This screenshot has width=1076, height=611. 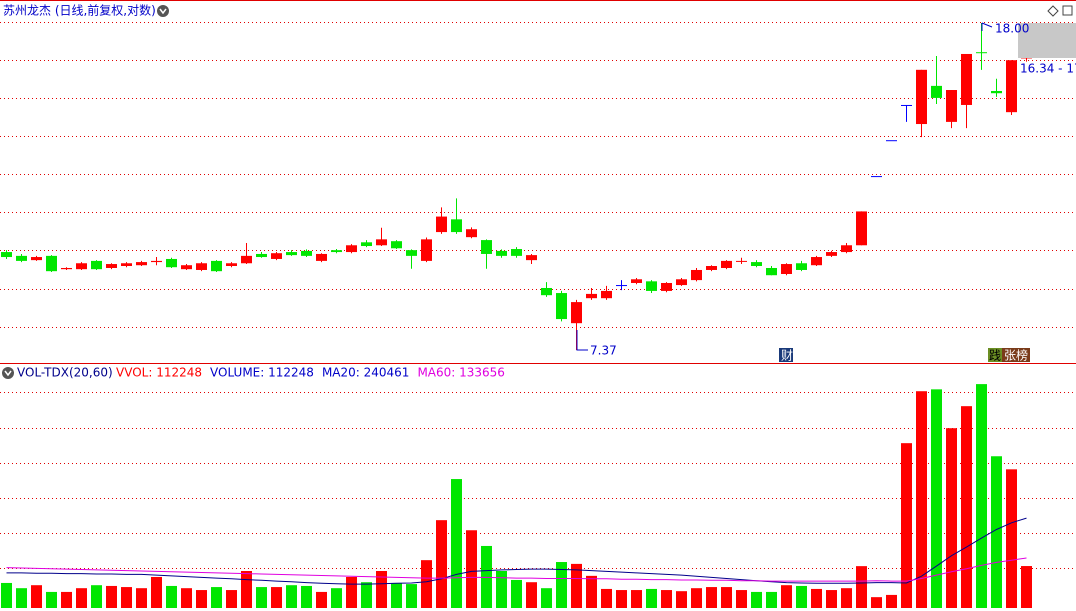 I want to click on legend-entry: MA20: 240461, so click(x=366, y=373).